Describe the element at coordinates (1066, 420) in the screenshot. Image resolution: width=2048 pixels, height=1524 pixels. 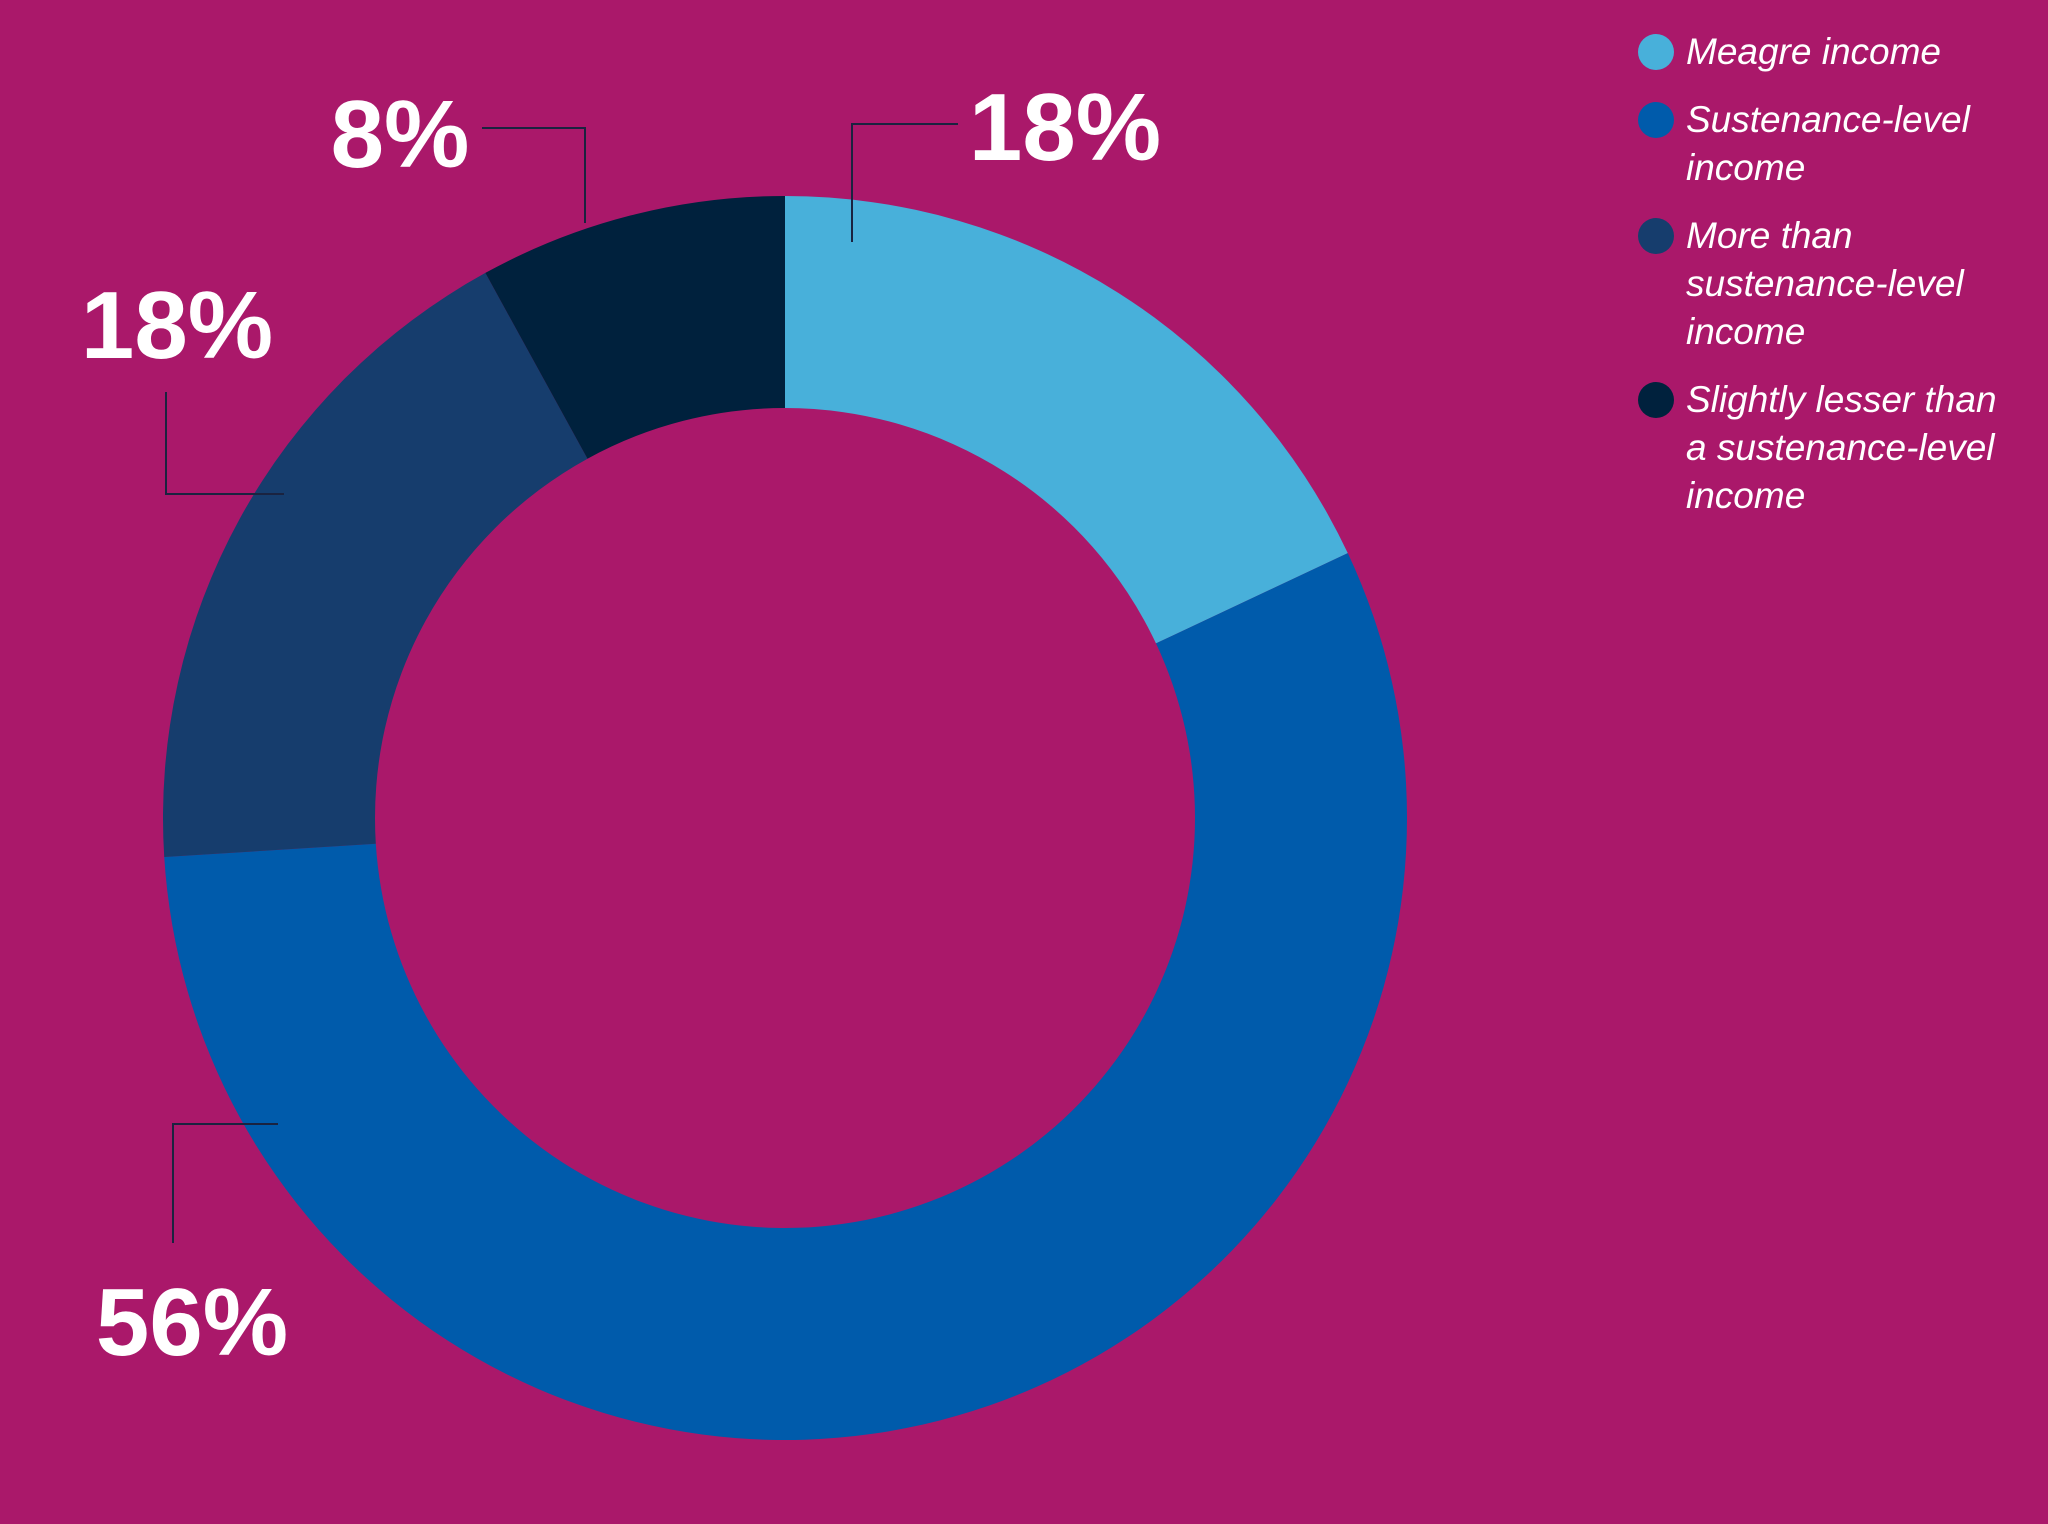
I see `donut-slice-meagre-income` at that location.